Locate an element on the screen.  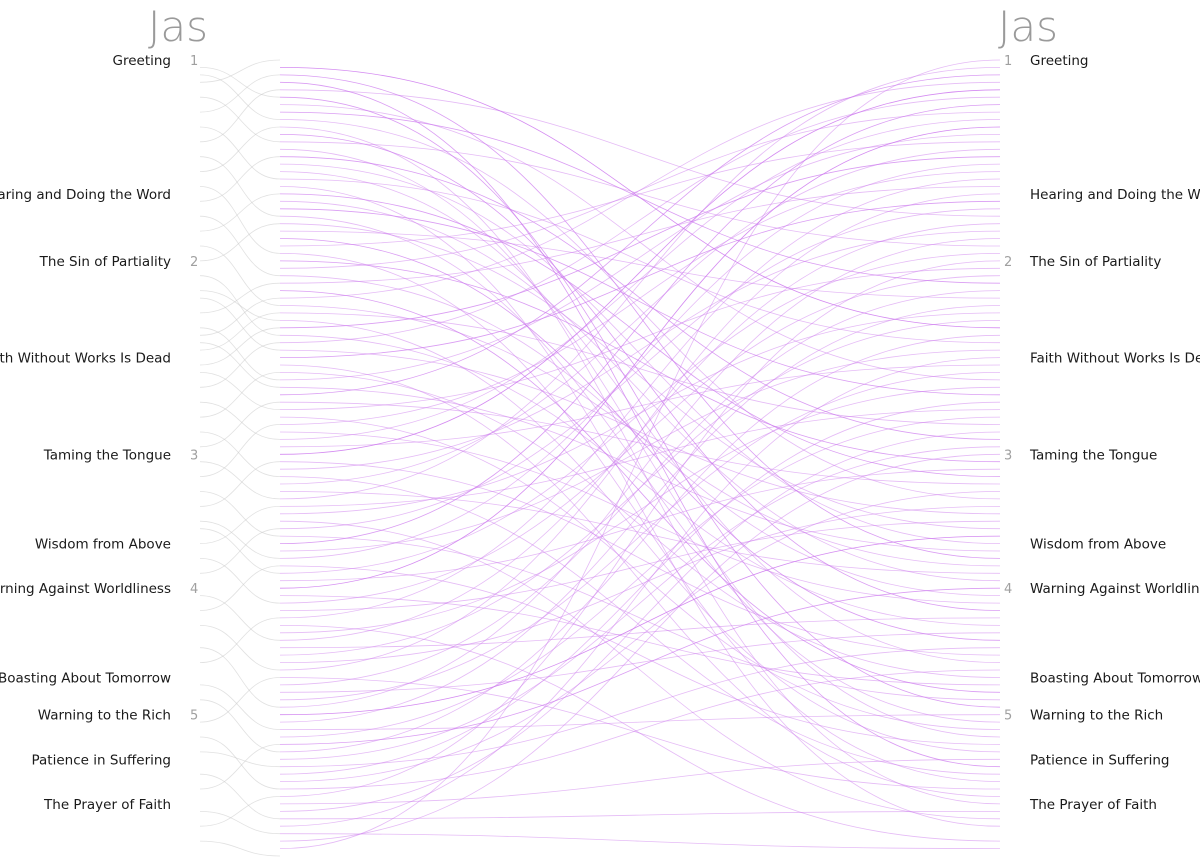
left-section-label: Warning Against Worldliness is located at coordinates (85, 589).